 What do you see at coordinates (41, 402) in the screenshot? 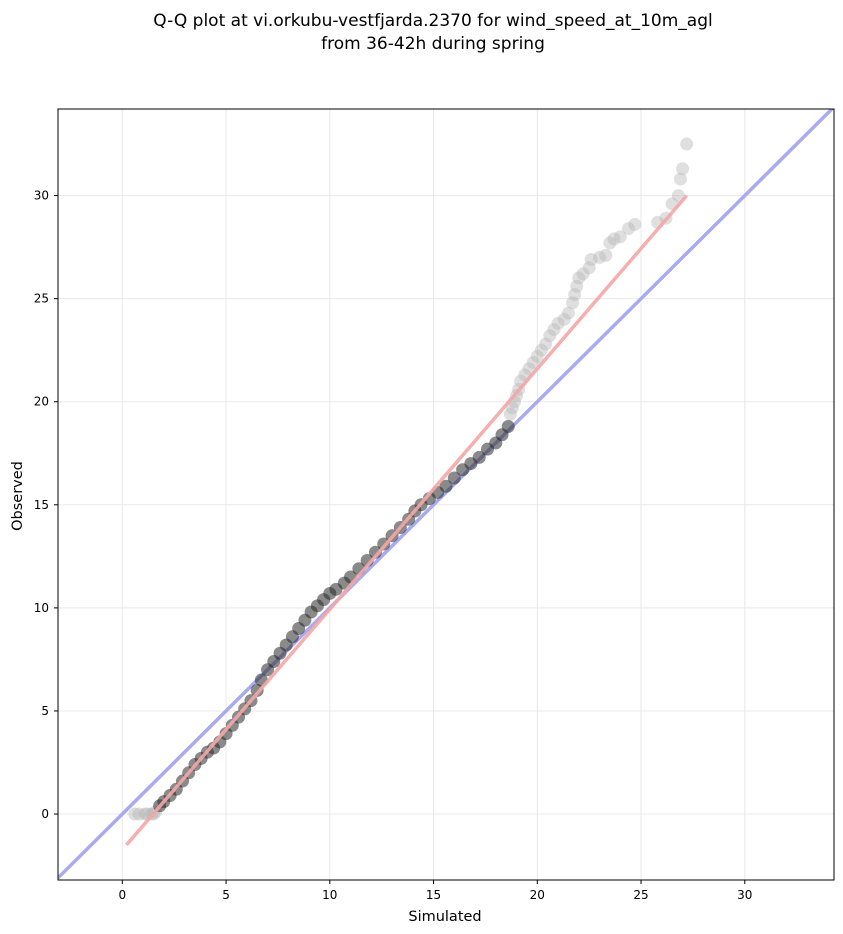
I see `y-tick-label: 20` at bounding box center [41, 402].